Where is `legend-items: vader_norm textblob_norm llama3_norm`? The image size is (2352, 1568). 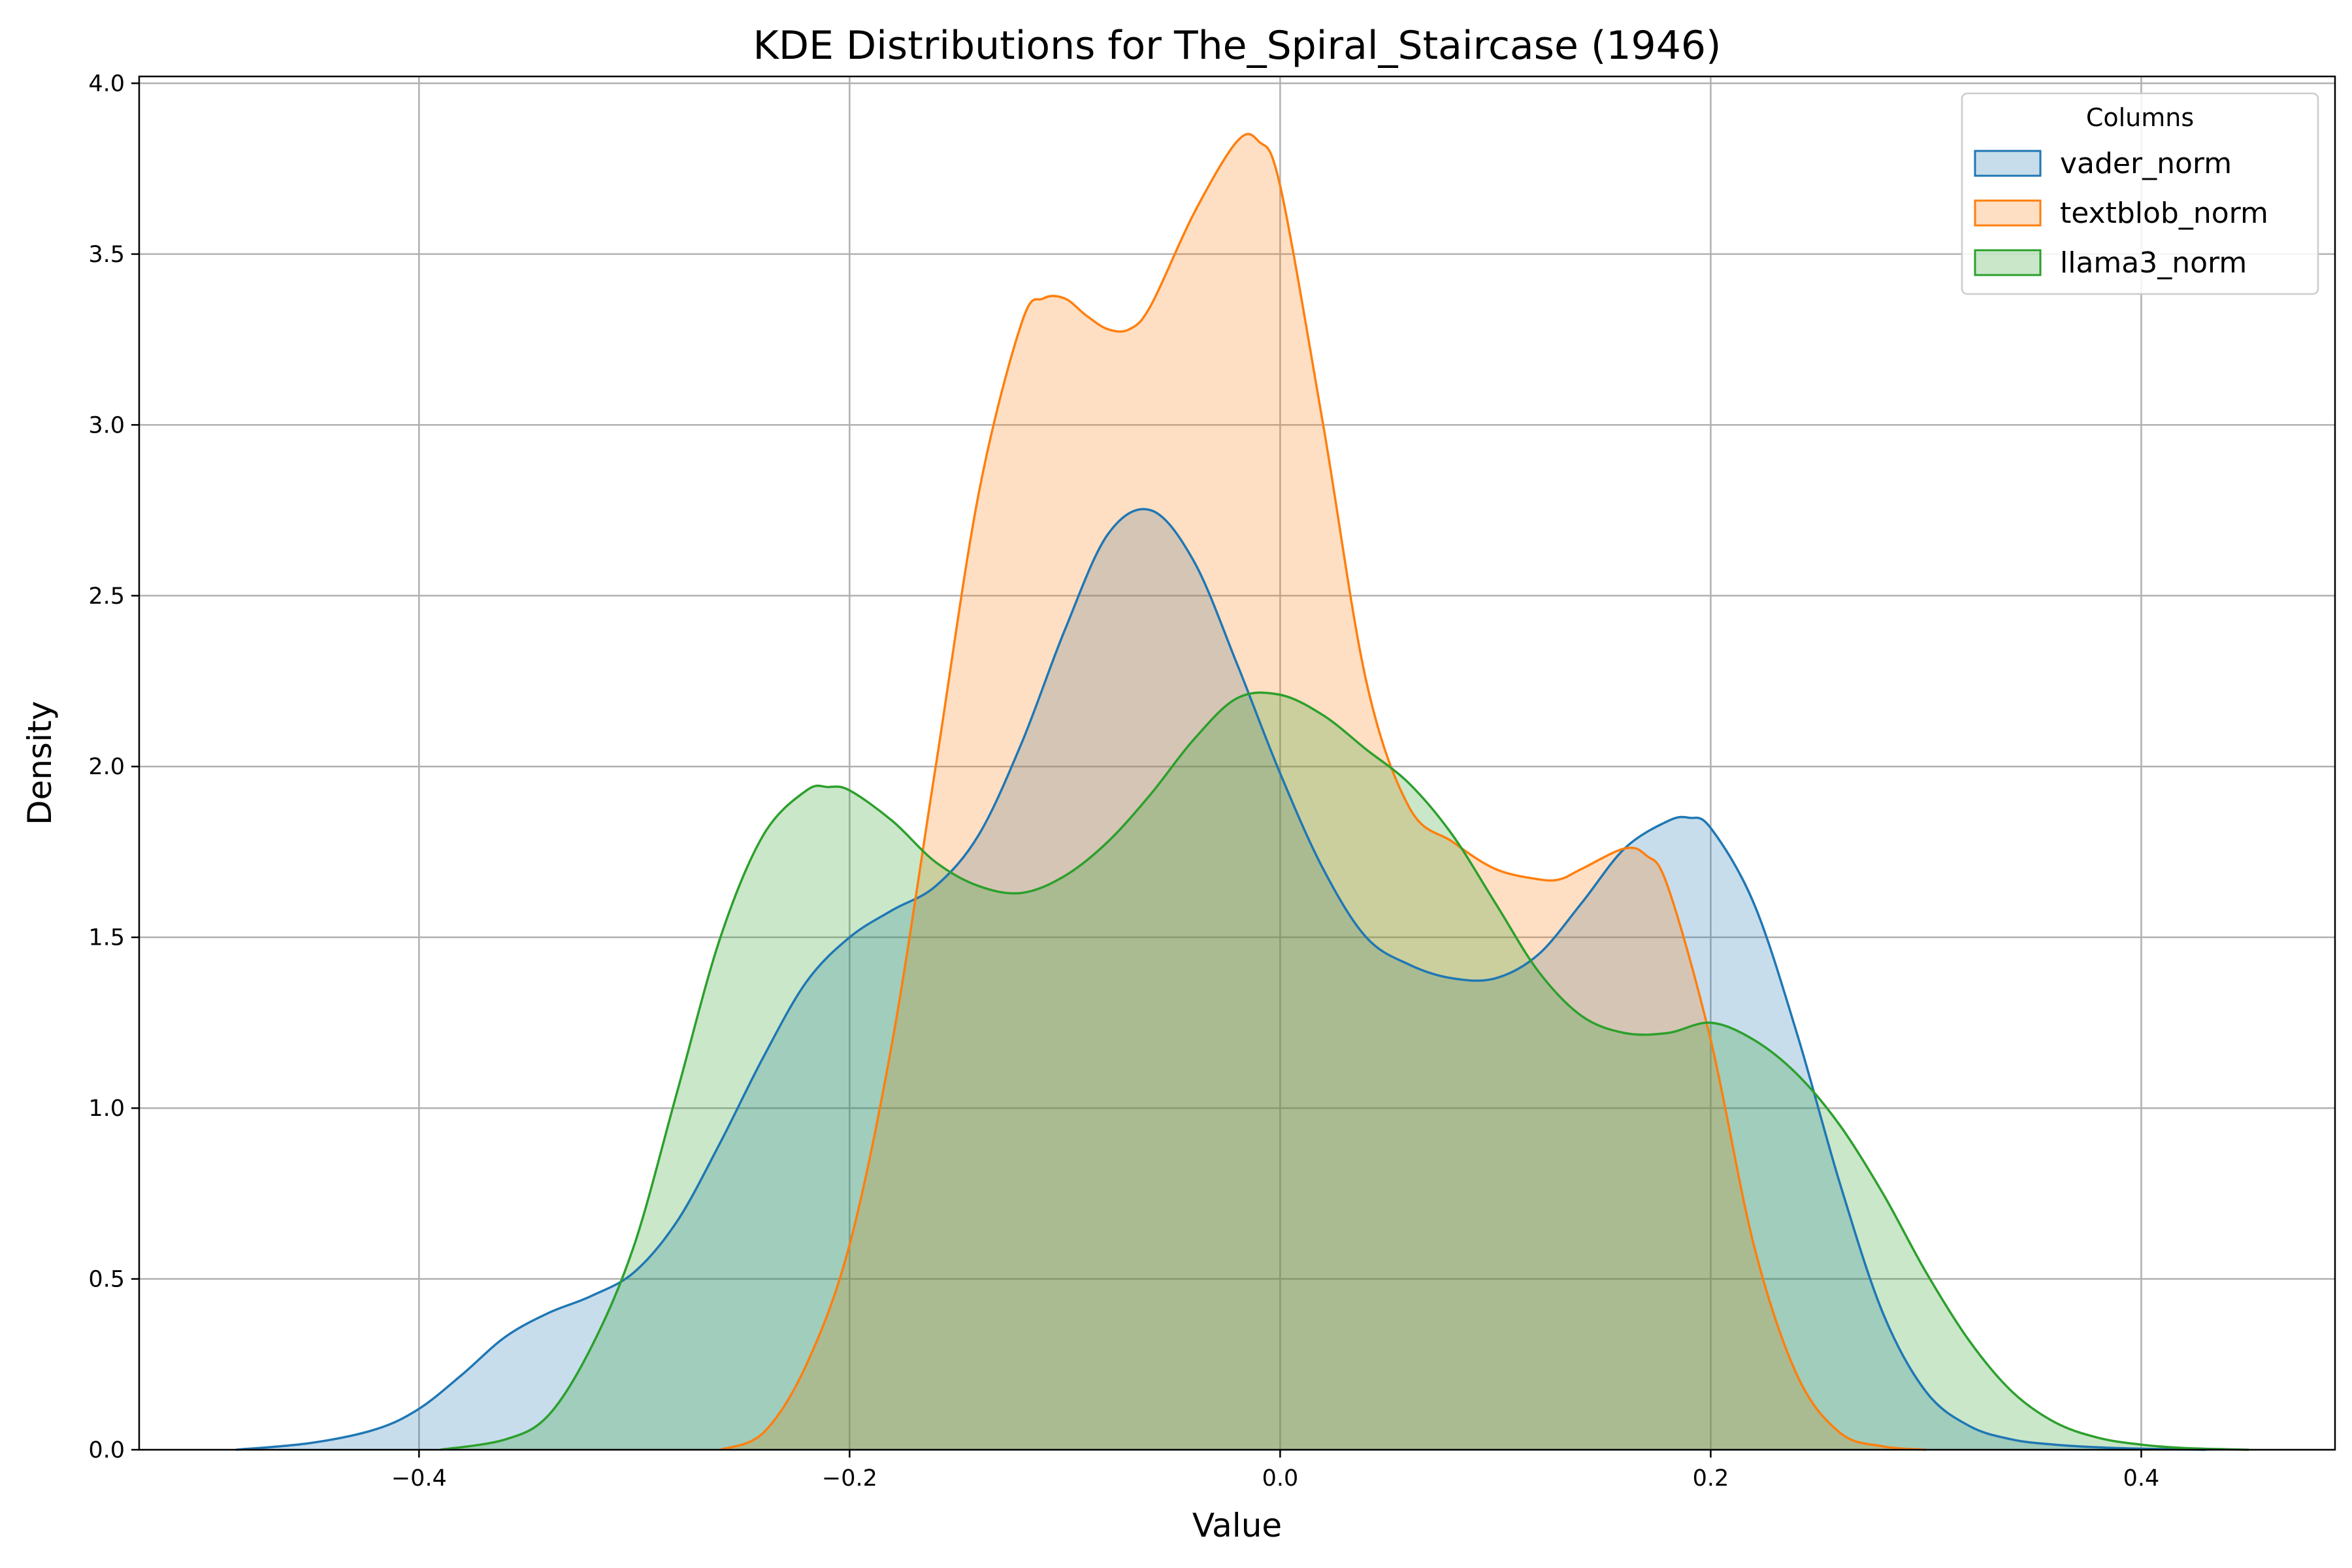 legend-items: vader_norm textblob_norm llama3_norm is located at coordinates (2121, 213).